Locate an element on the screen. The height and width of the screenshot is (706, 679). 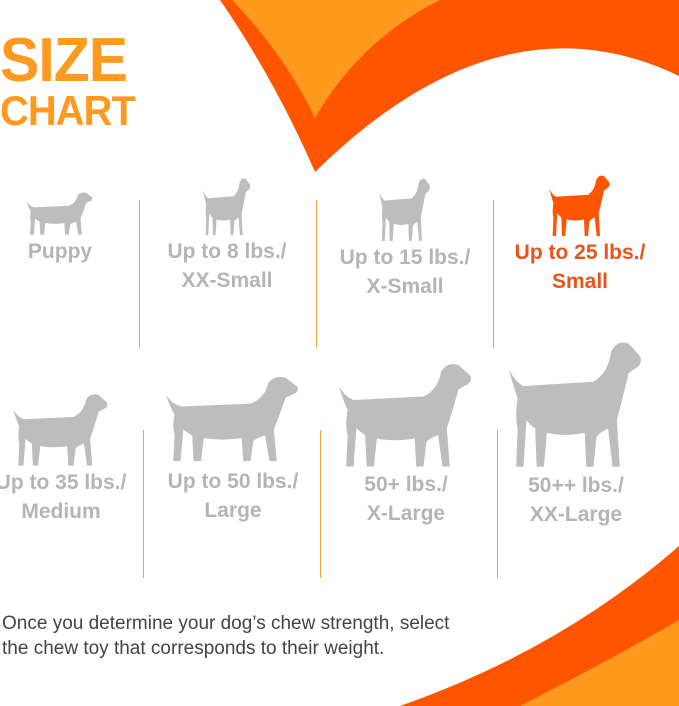
size-label-line-1: Up to 50 lbs./ is located at coordinates (233, 481).